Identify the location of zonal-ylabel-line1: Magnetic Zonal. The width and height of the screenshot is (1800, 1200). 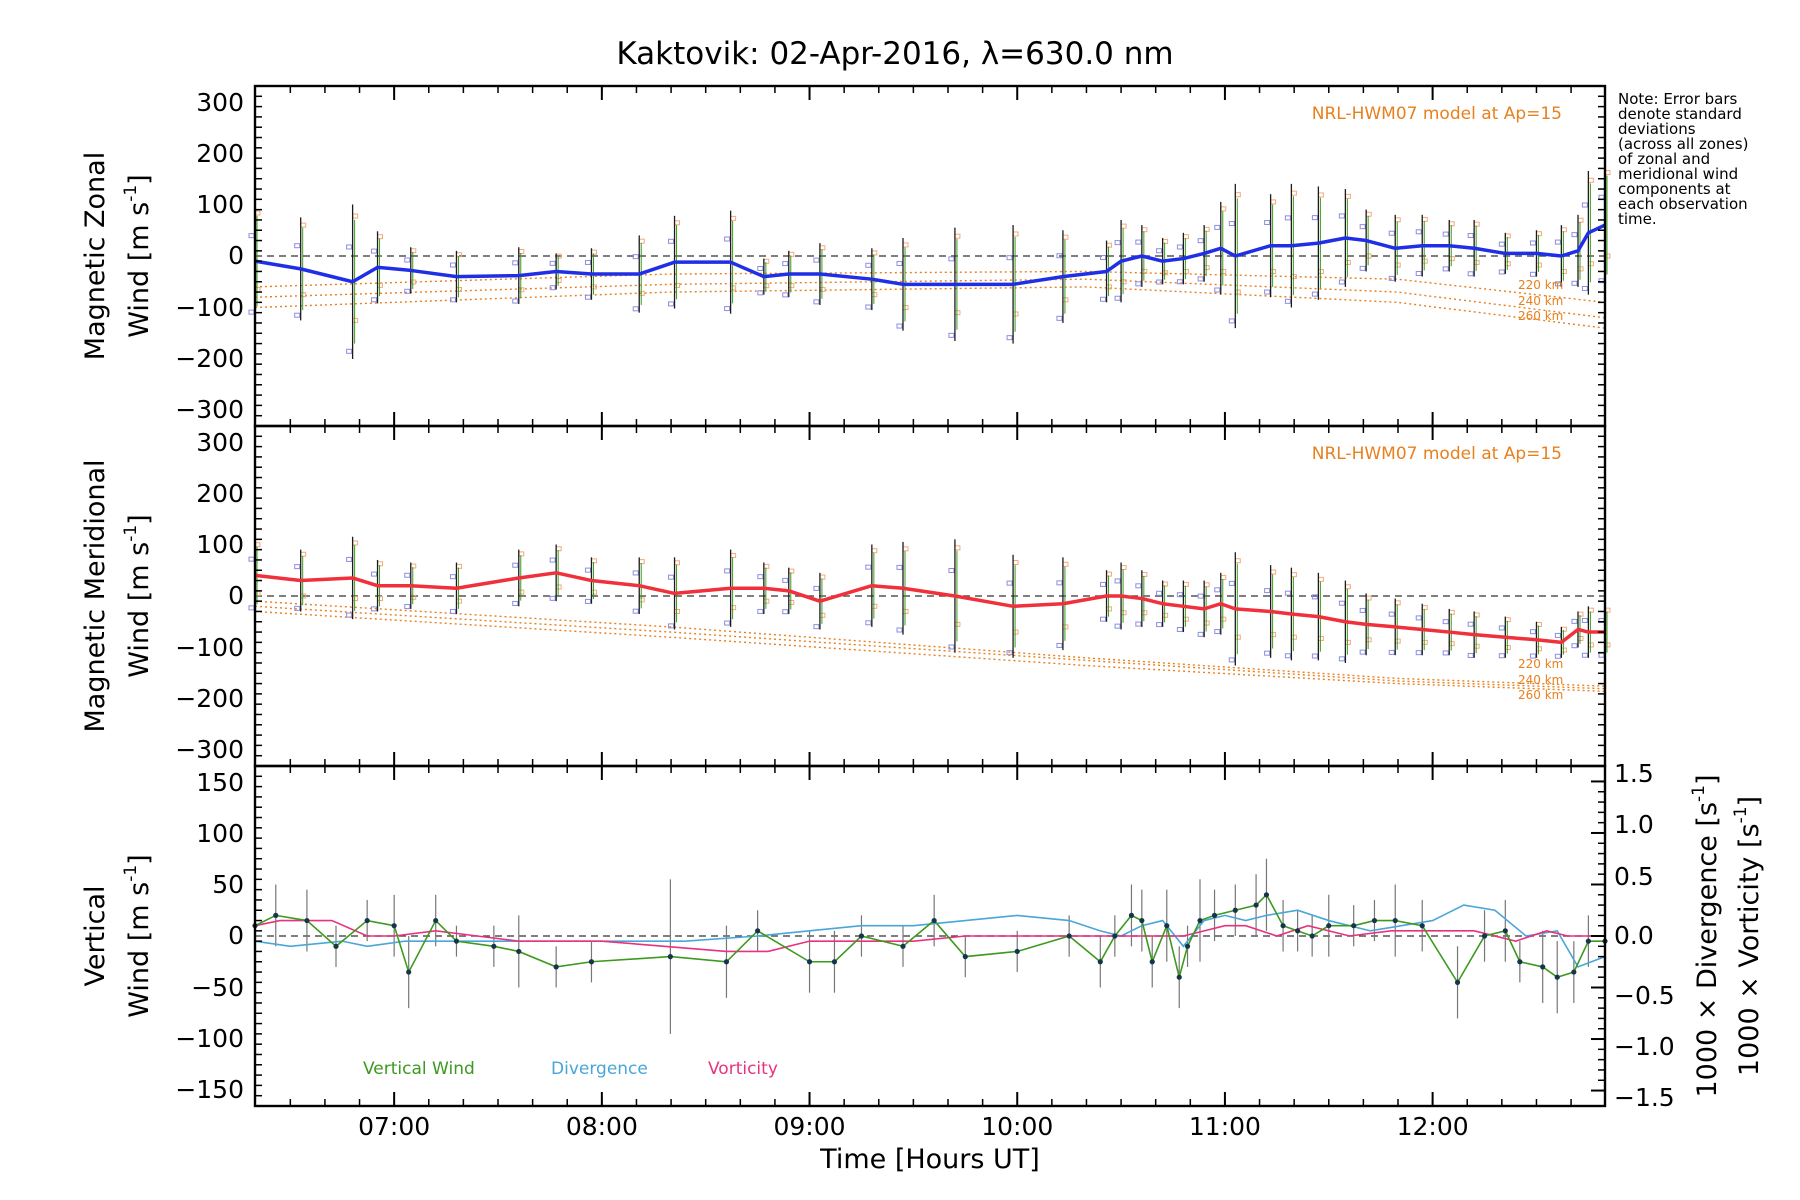
(95, 256).